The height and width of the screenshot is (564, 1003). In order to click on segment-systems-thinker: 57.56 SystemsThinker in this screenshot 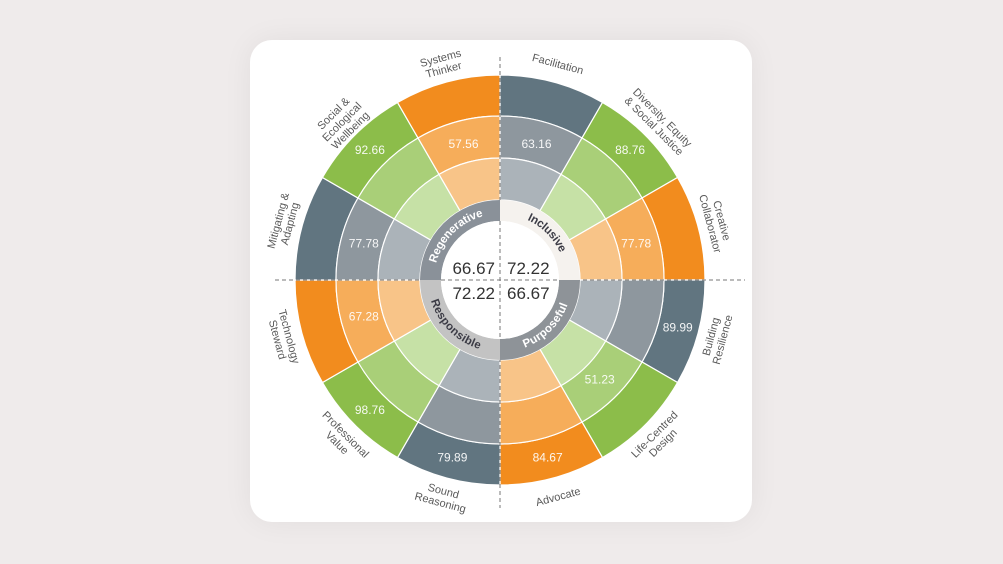, I will do `click(448, 129)`.